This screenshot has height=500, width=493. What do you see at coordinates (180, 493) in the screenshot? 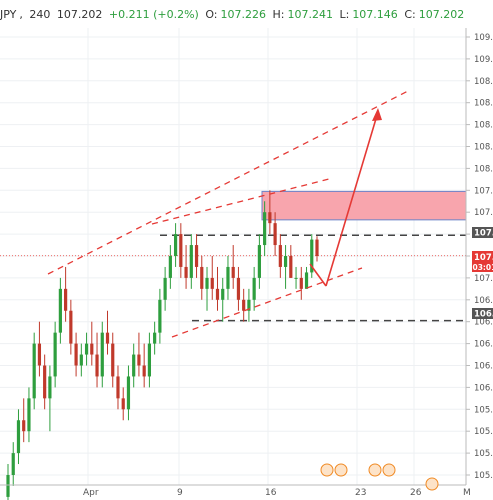
I see `time-tick: 9` at bounding box center [180, 493].